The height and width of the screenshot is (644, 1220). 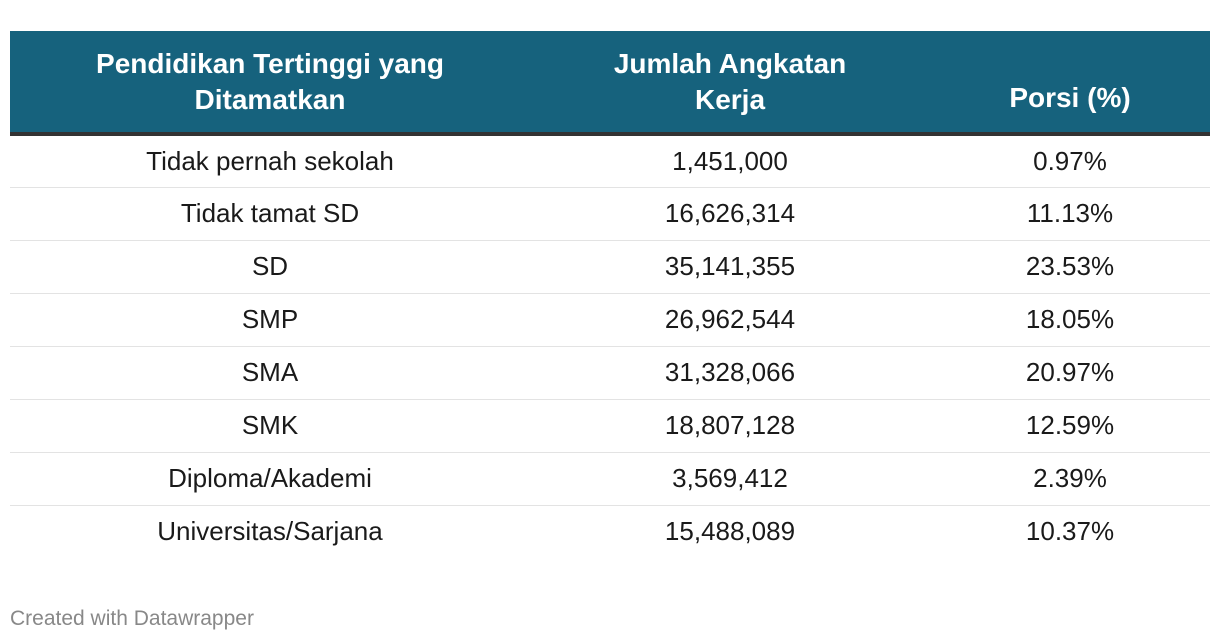 What do you see at coordinates (1070, 213) in the screenshot?
I see `cell-share: 11.13%` at bounding box center [1070, 213].